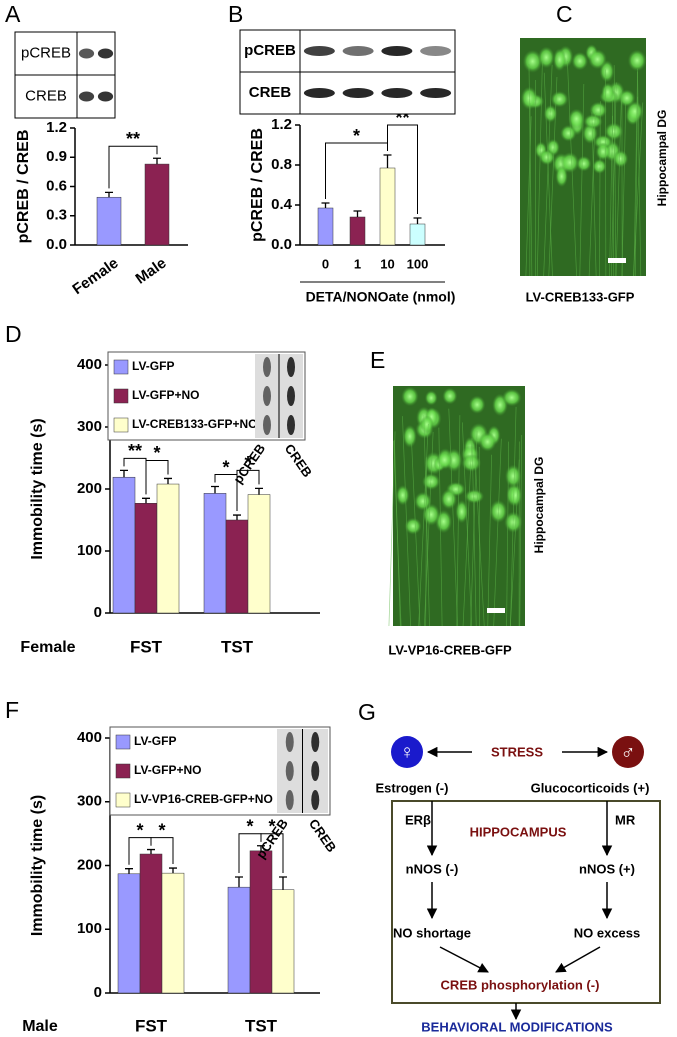 The width and height of the screenshot is (677, 1037). Describe the element at coordinates (407, 752) in the screenshot. I see `female-node` at that location.